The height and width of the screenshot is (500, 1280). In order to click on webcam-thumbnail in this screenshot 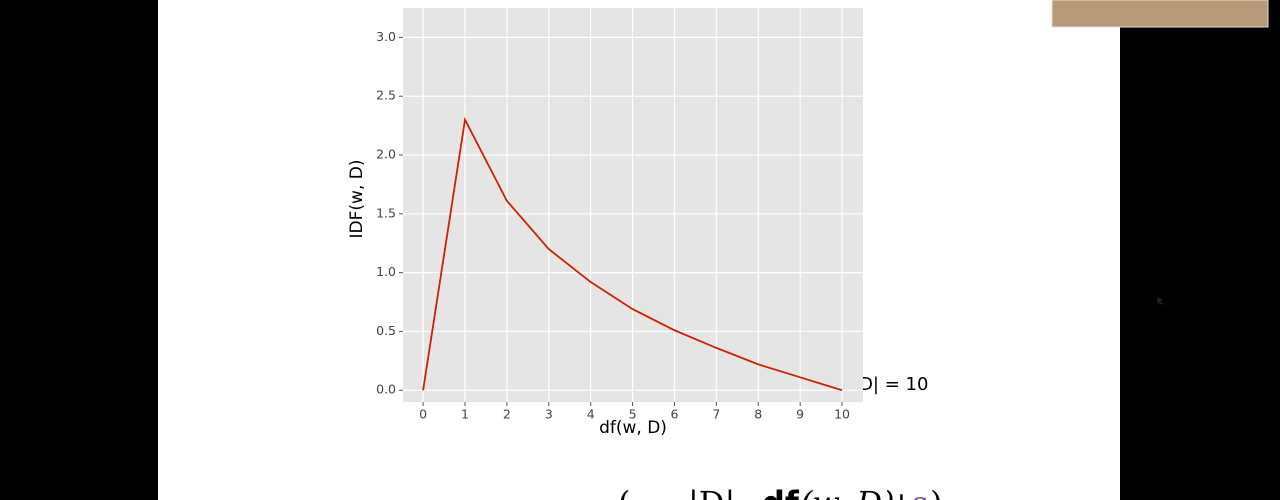, I will do `click(1160, 13)`.